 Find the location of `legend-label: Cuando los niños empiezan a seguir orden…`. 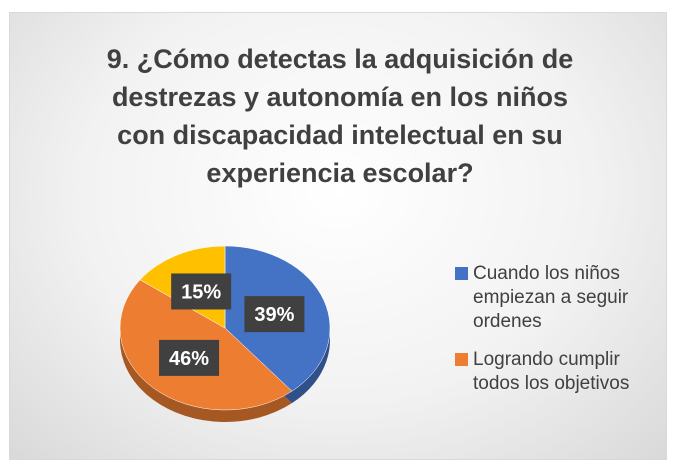

legend-label: Cuando los niños empiezan a seguir orden… is located at coordinates (551, 297).